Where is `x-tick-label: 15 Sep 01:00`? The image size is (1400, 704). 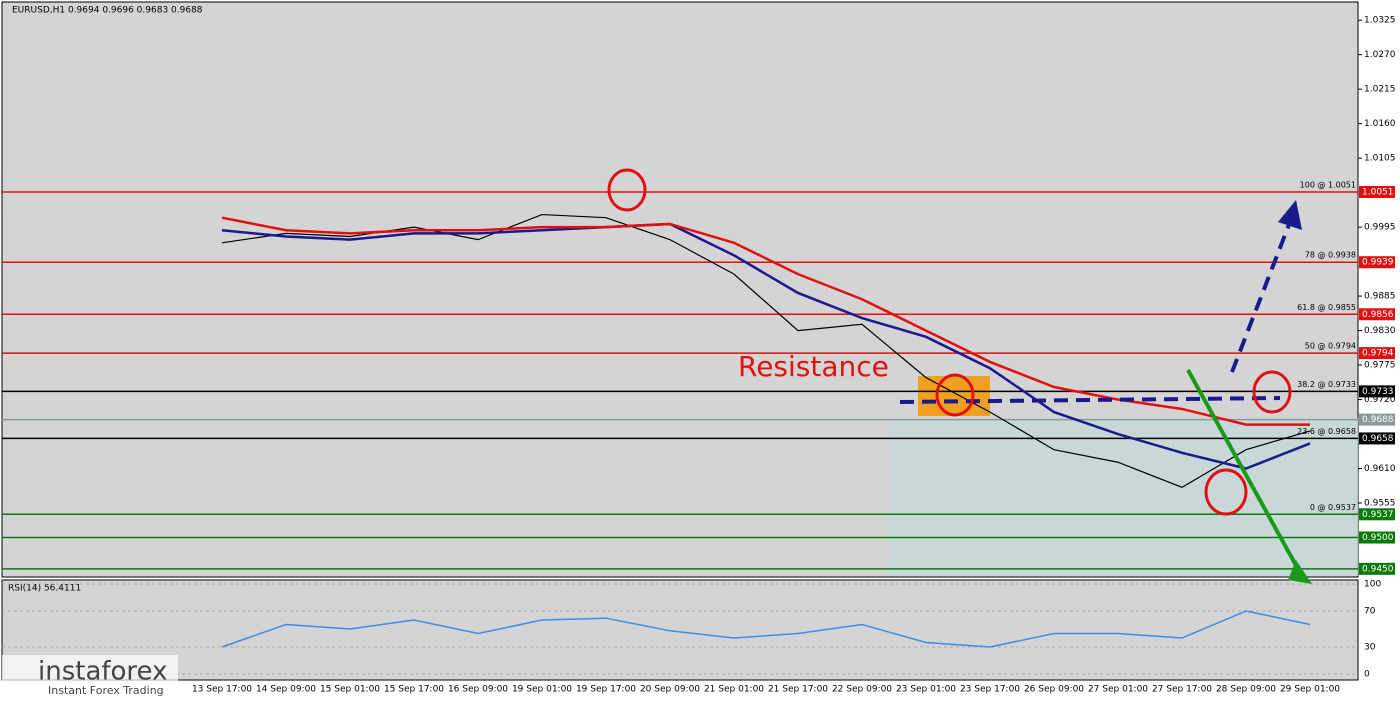
x-tick-label: 15 Sep 01:00 is located at coordinates (350, 690).